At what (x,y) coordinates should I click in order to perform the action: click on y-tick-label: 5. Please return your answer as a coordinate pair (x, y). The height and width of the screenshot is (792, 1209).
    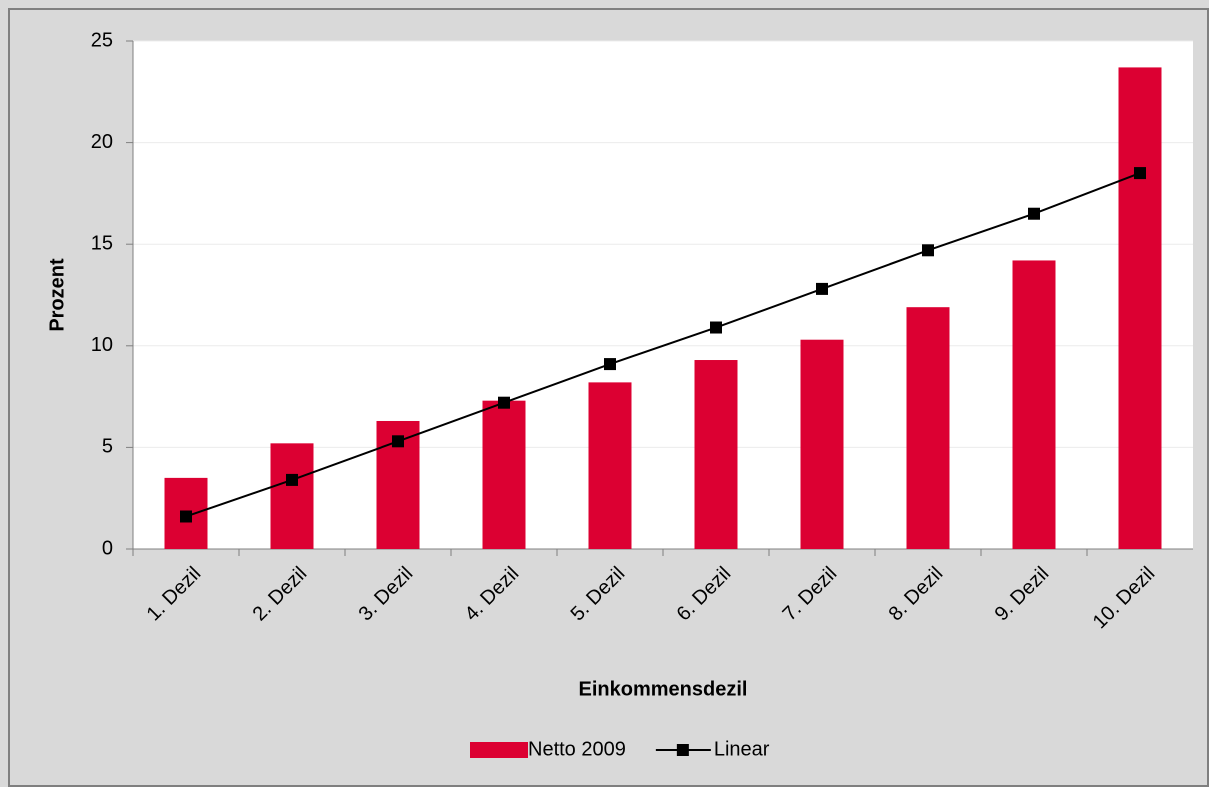
    Looking at the image, I should click on (107, 447).